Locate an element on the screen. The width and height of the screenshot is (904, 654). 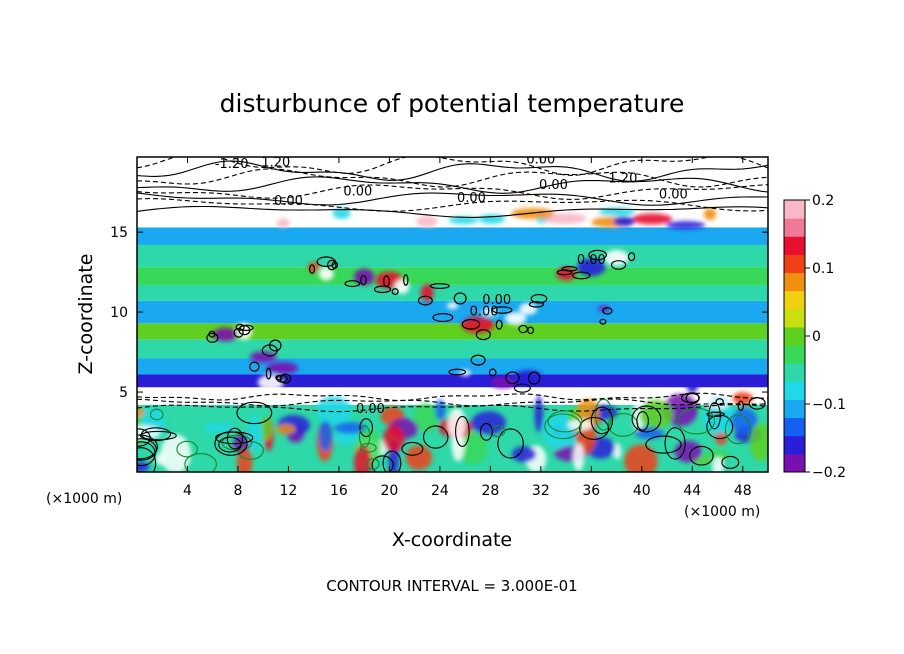
contour-label: -1.20 is located at coordinates (232, 164).